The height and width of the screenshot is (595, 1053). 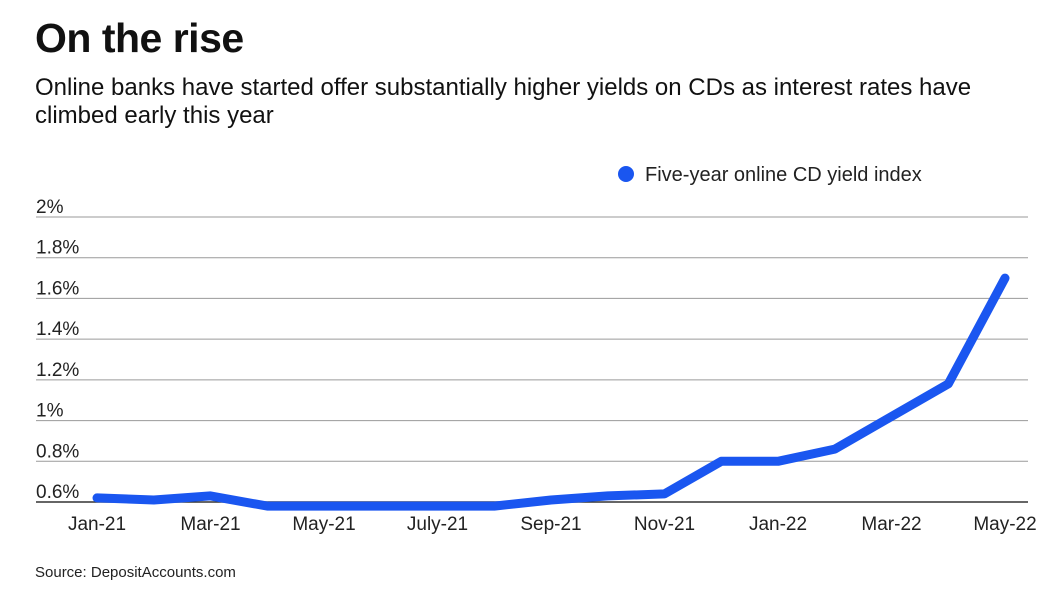 What do you see at coordinates (57, 248) in the screenshot?
I see `y-tick-label: 1.8%` at bounding box center [57, 248].